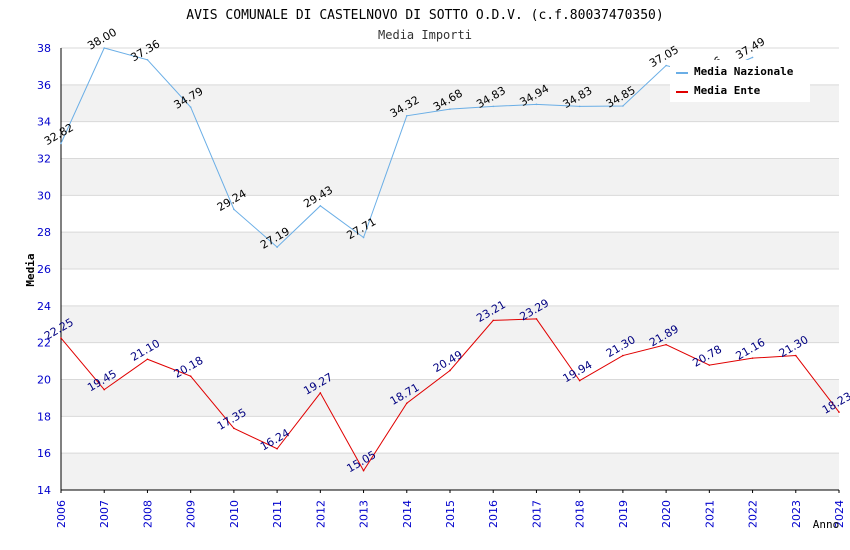 The height and width of the screenshot is (550, 850). What do you see at coordinates (147, 514) in the screenshot?
I see `x-tick-label: 2008` at bounding box center [147, 514].